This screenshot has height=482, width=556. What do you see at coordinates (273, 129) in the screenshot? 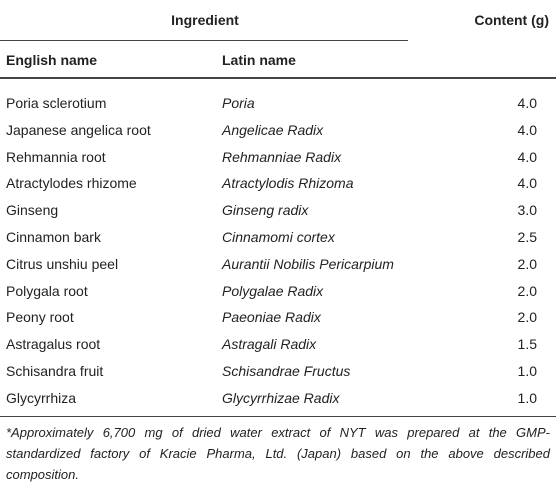
I see `latin-name: Angelicae Radix` at bounding box center [273, 129].